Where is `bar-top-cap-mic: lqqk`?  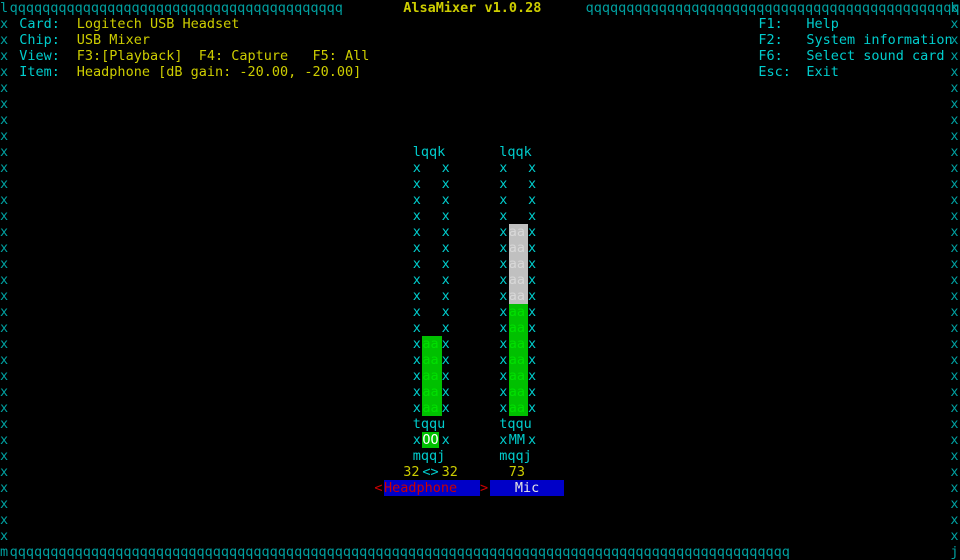
bar-top-cap-mic: lqqk is located at coordinates (515, 152).